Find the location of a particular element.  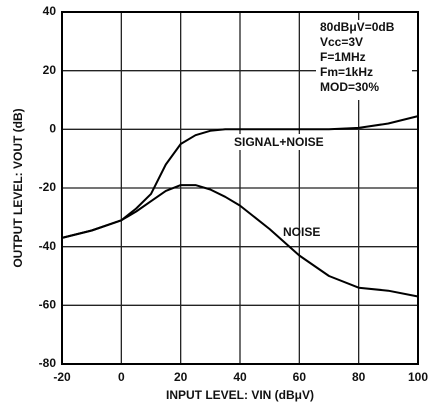

y-tick-label: -60 is located at coordinates (48, 305).